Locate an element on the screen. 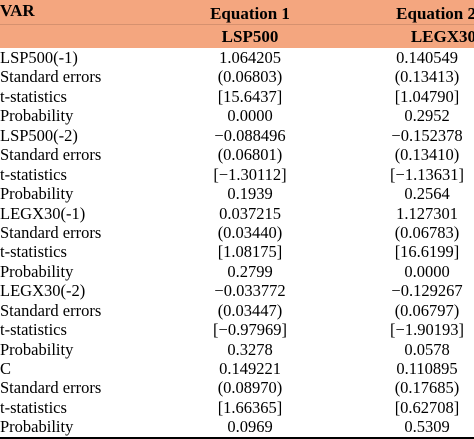 This screenshot has height=439, width=474. equation-1-value: [1.66365] is located at coordinates (250, 407).